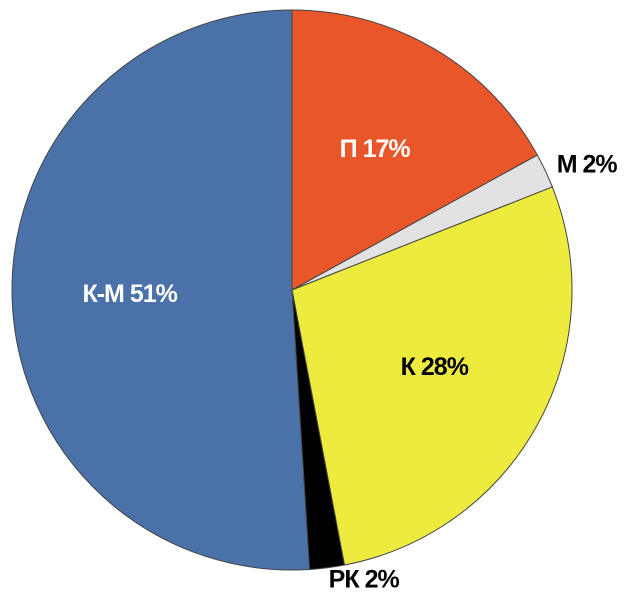  What do you see at coordinates (409, 367) in the screenshot?
I see `slice-category: К` at bounding box center [409, 367].